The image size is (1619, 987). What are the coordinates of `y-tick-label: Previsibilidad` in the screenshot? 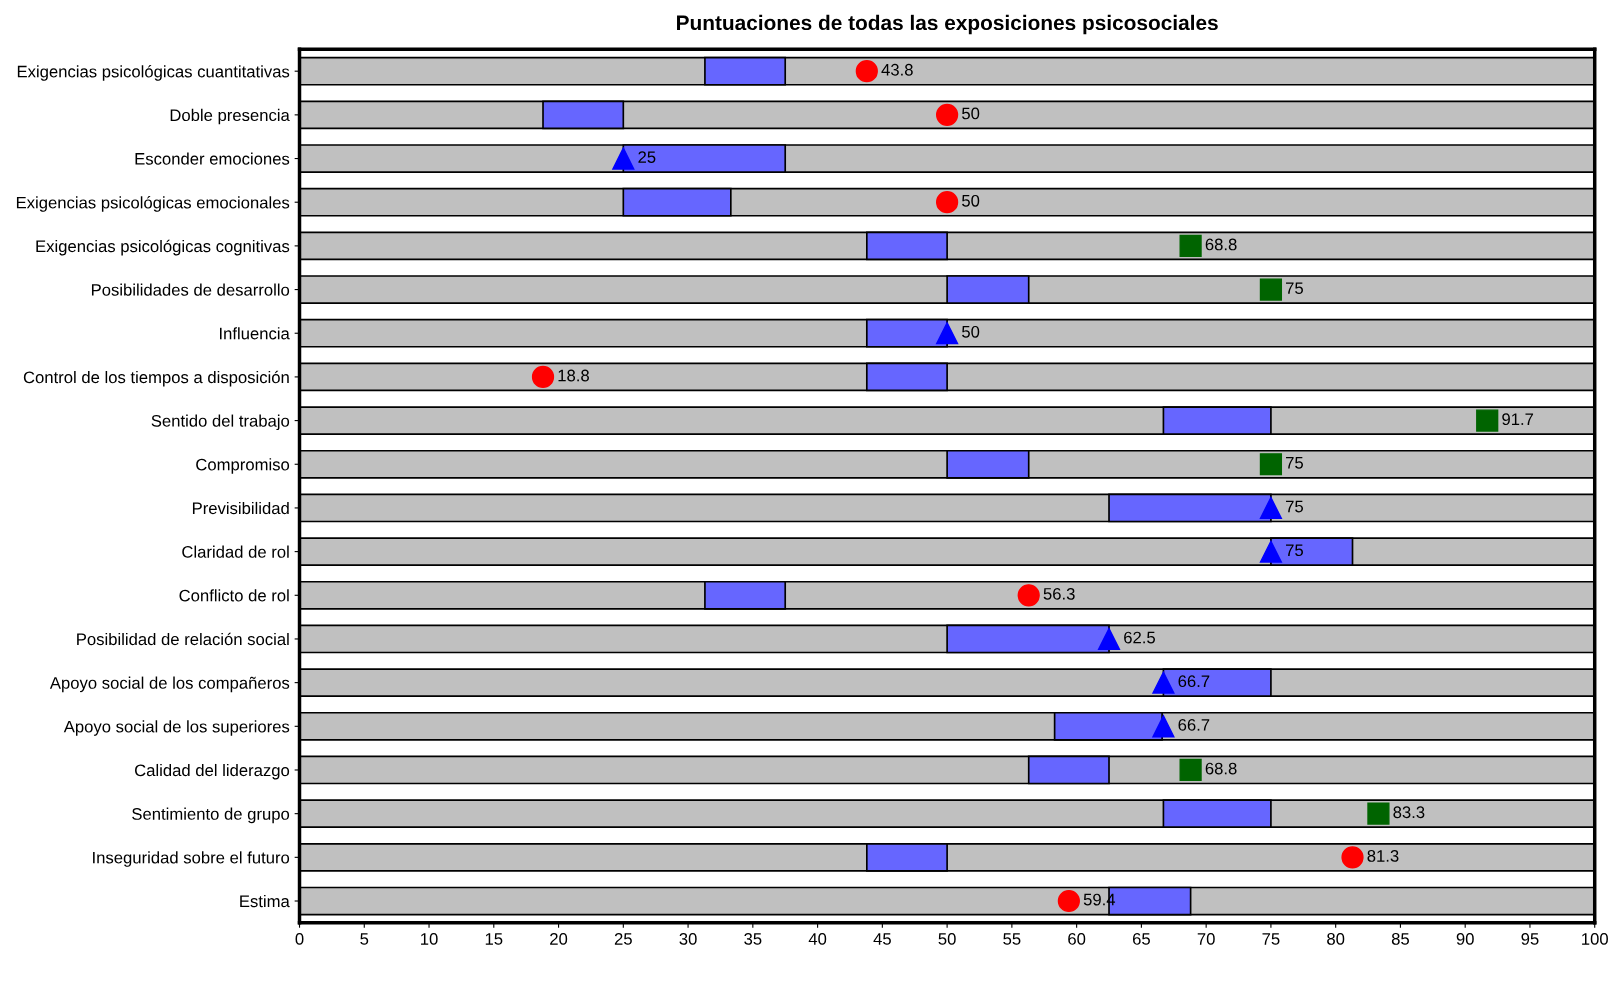 It's located at (240, 508).